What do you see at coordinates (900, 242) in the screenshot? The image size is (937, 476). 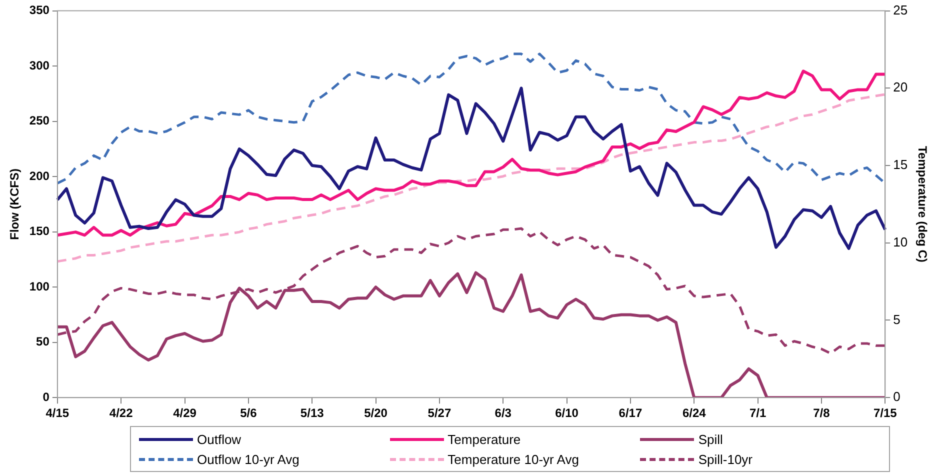 I see `y2-tick-label: 10` at bounding box center [900, 242].